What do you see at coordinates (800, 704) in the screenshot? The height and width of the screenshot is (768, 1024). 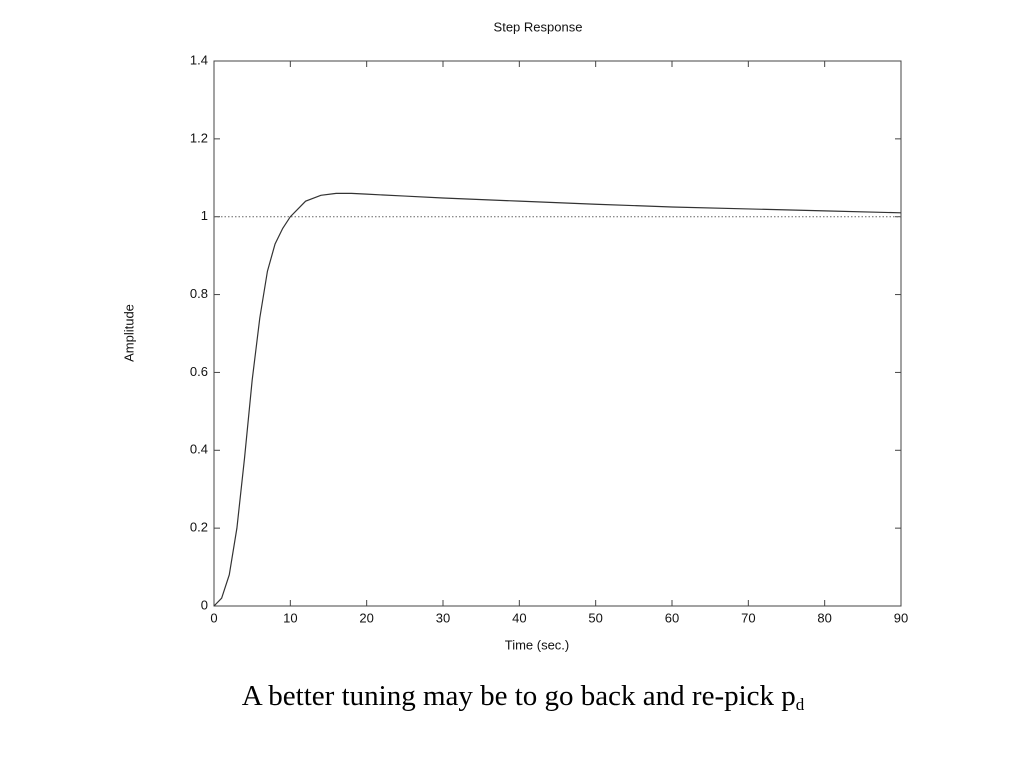 I see `caption-subscript: d` at bounding box center [800, 704].